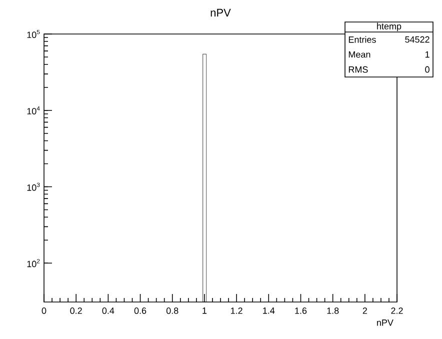  I want to click on x-tick-label: 1.4, so click(269, 311).